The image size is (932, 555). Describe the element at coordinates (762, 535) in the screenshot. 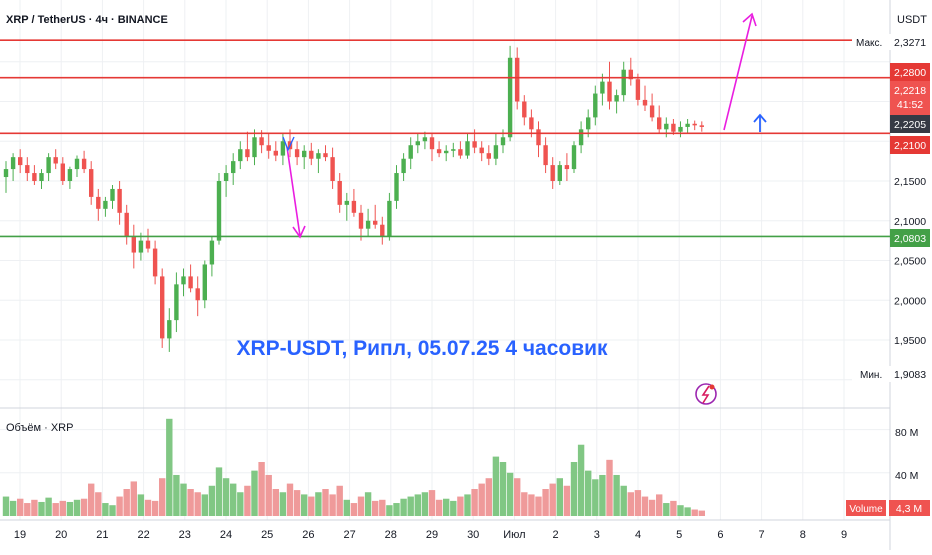

I see `time-axis-label: 7` at that location.